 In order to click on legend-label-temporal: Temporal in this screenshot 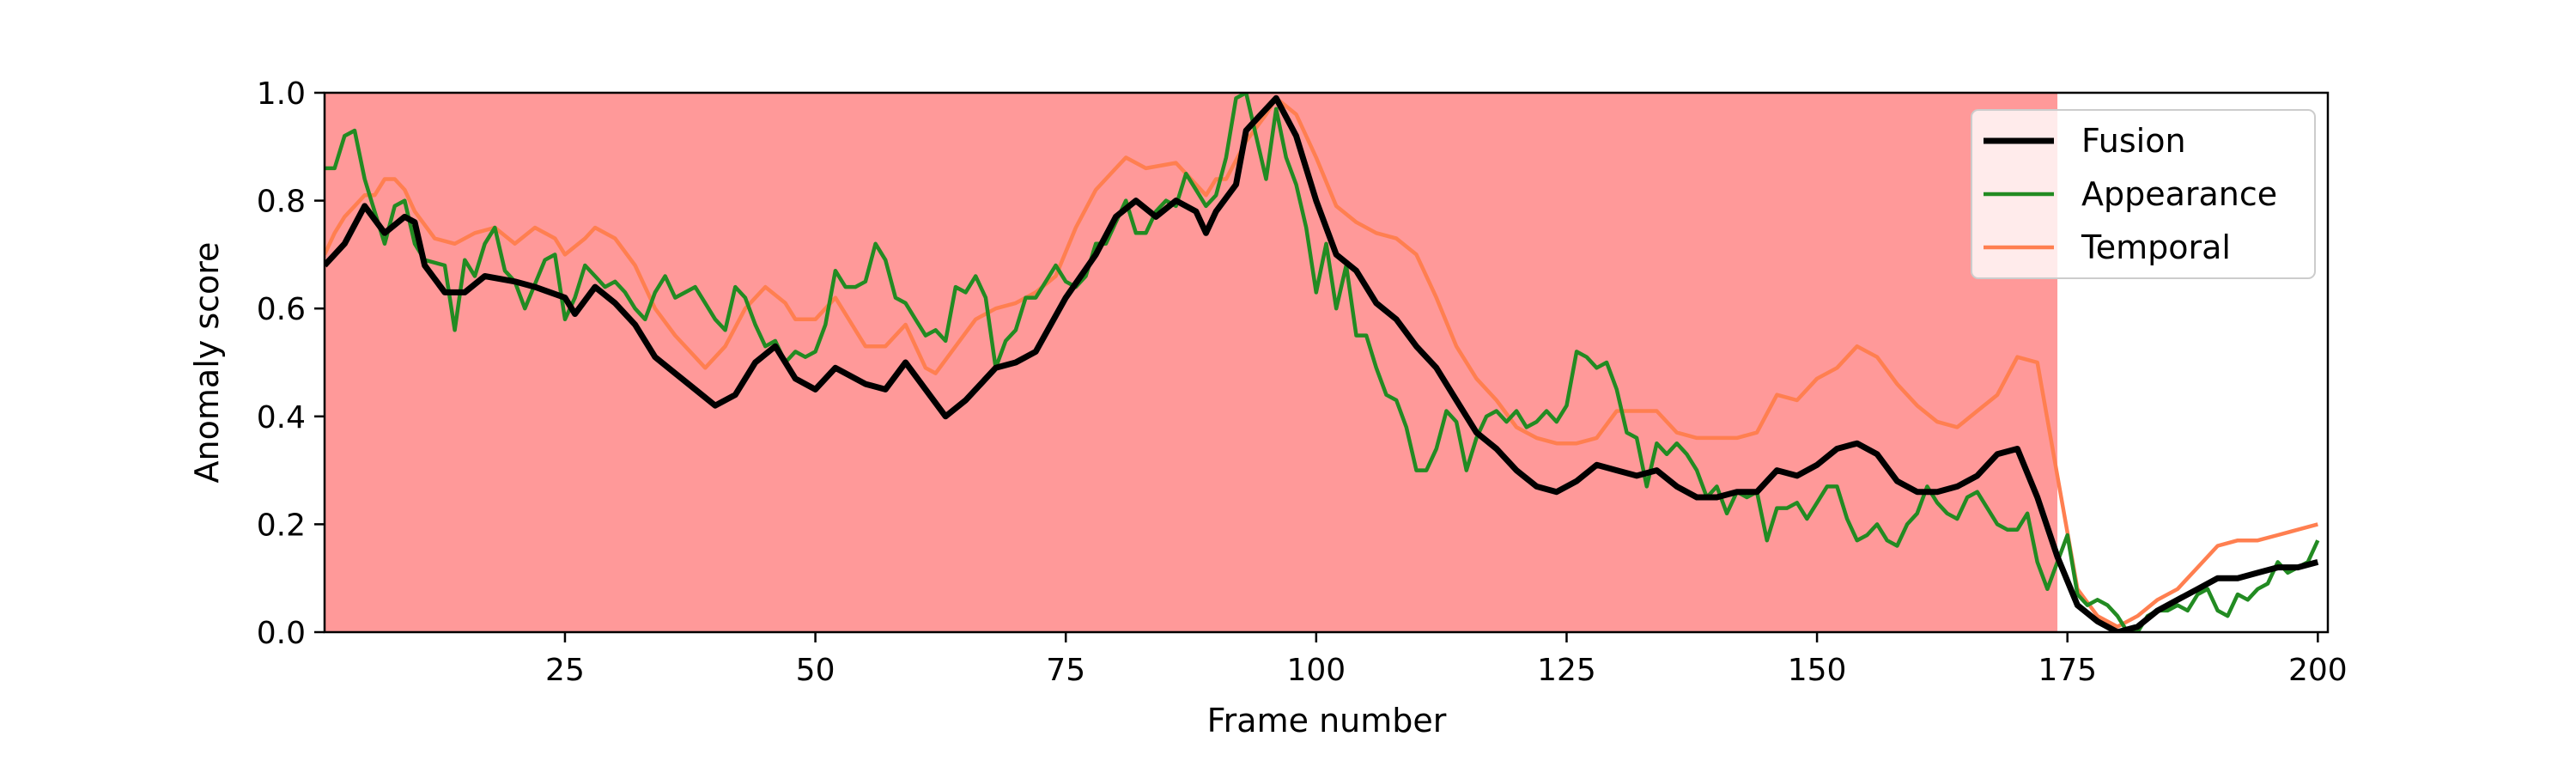, I will do `click(2156, 247)`.